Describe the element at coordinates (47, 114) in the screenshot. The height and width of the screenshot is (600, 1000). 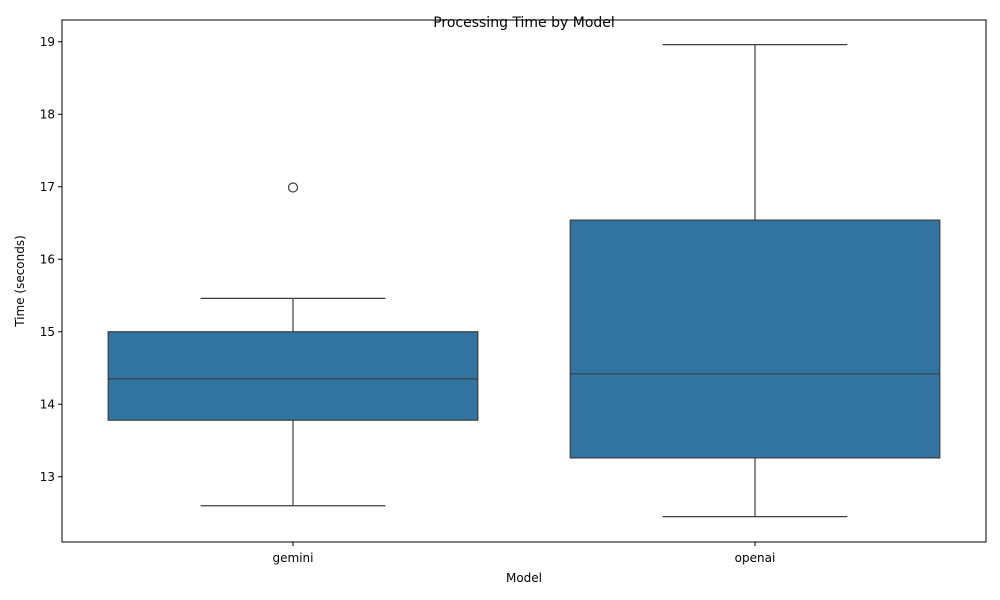
I see `y-tick-label: 18` at that location.